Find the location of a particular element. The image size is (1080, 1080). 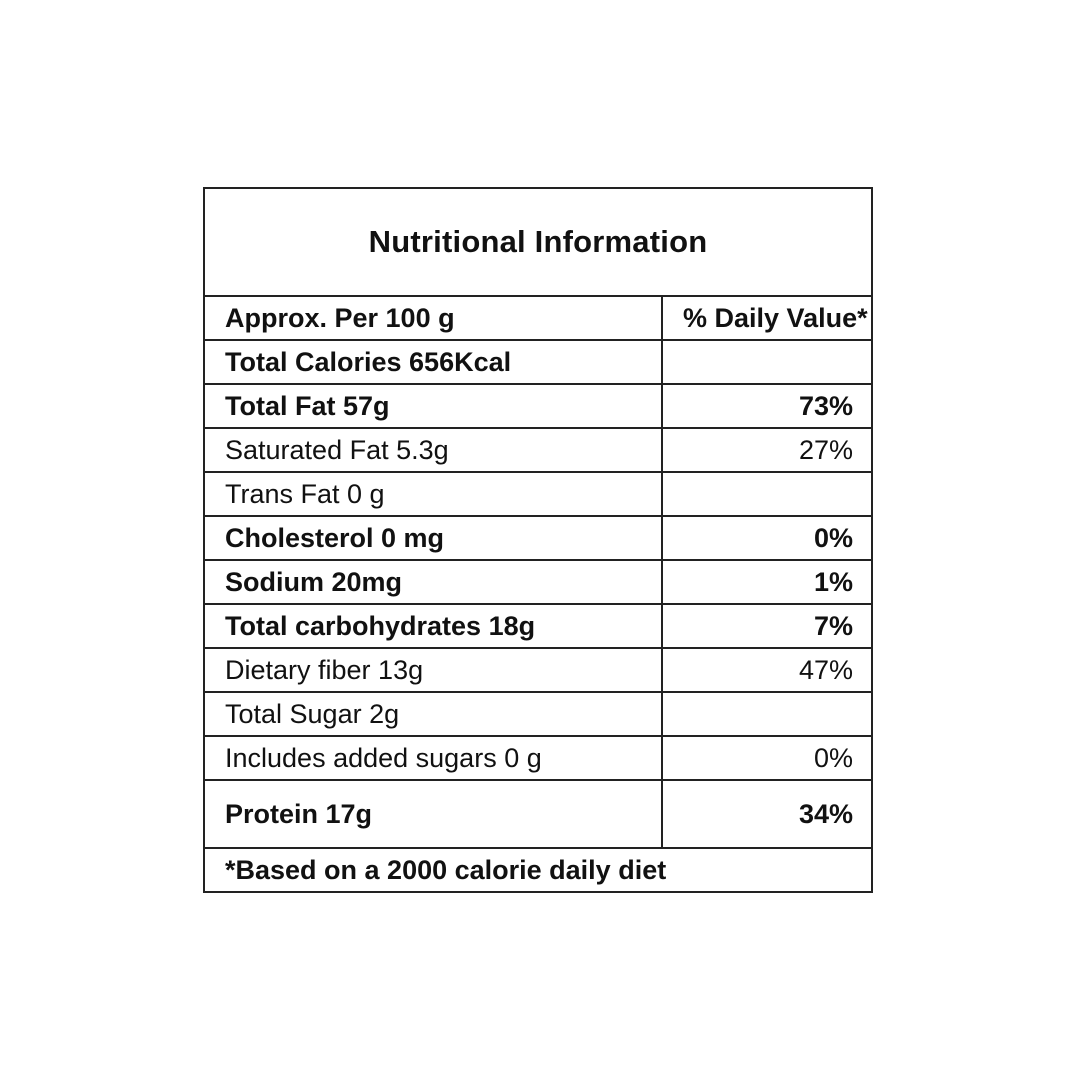

nutrient-name: Total carbohydrates 18g is located at coordinates (434, 626).